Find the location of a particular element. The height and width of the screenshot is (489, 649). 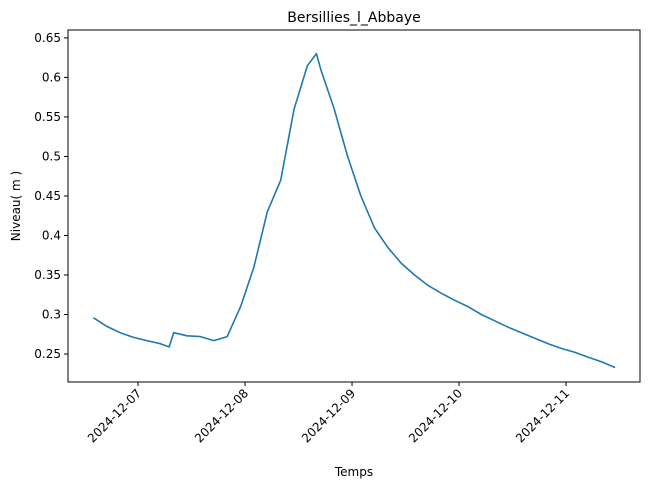

x-tick-label: 2024-12-08 is located at coordinates (221, 415).